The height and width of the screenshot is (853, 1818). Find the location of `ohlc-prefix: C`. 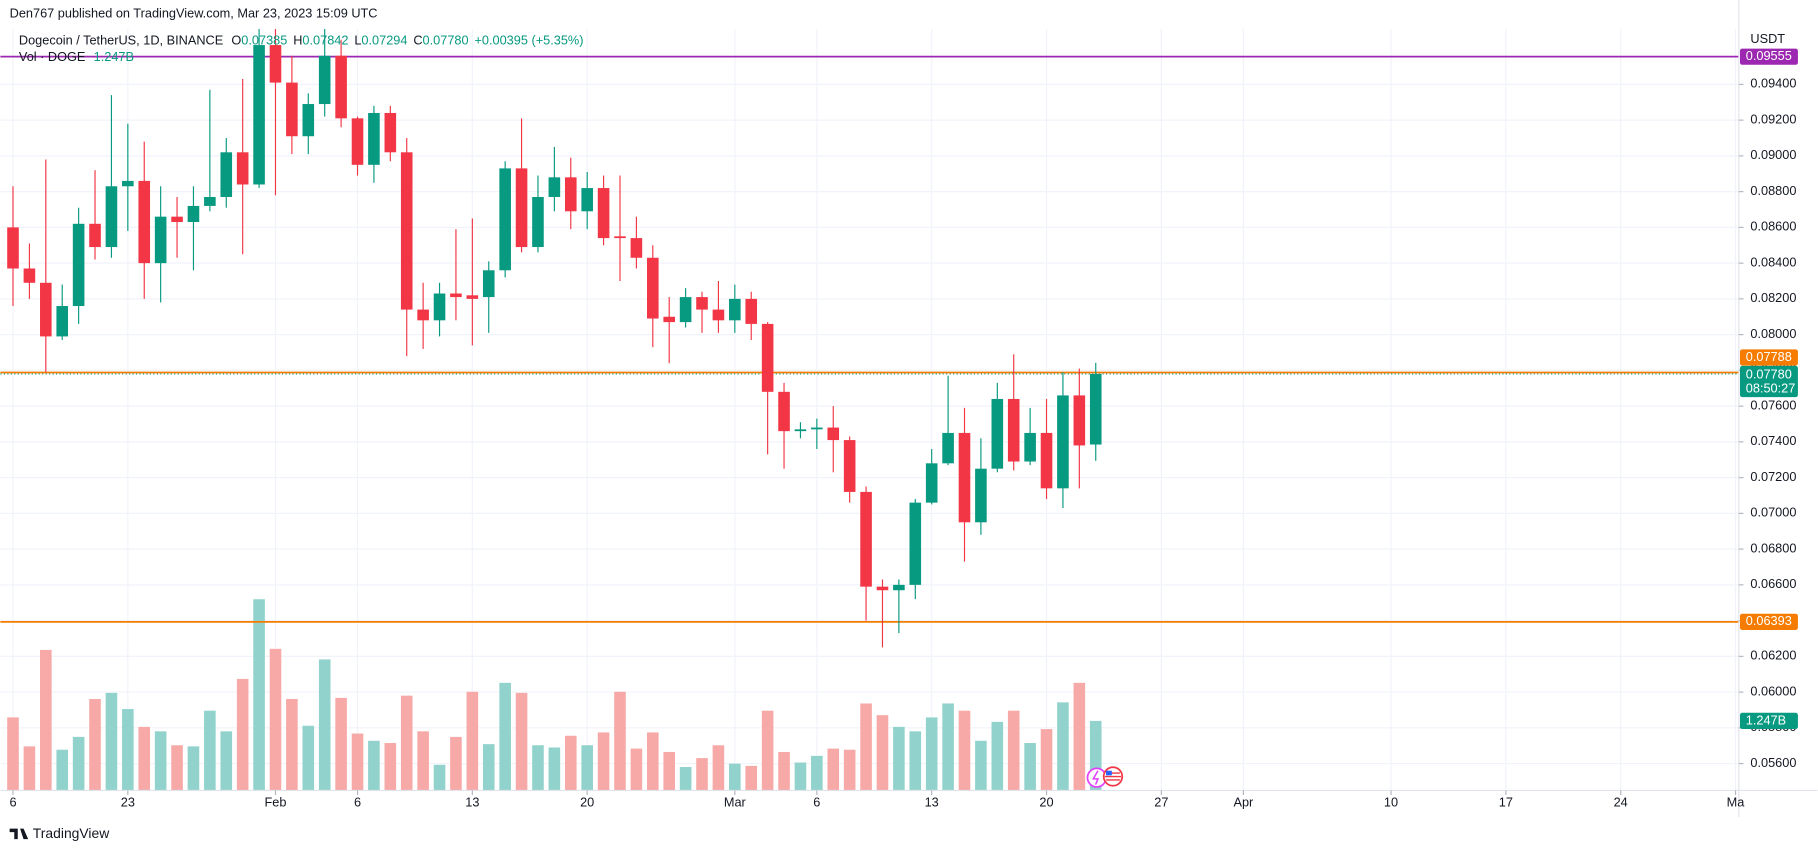

ohlc-prefix: C is located at coordinates (417, 40).